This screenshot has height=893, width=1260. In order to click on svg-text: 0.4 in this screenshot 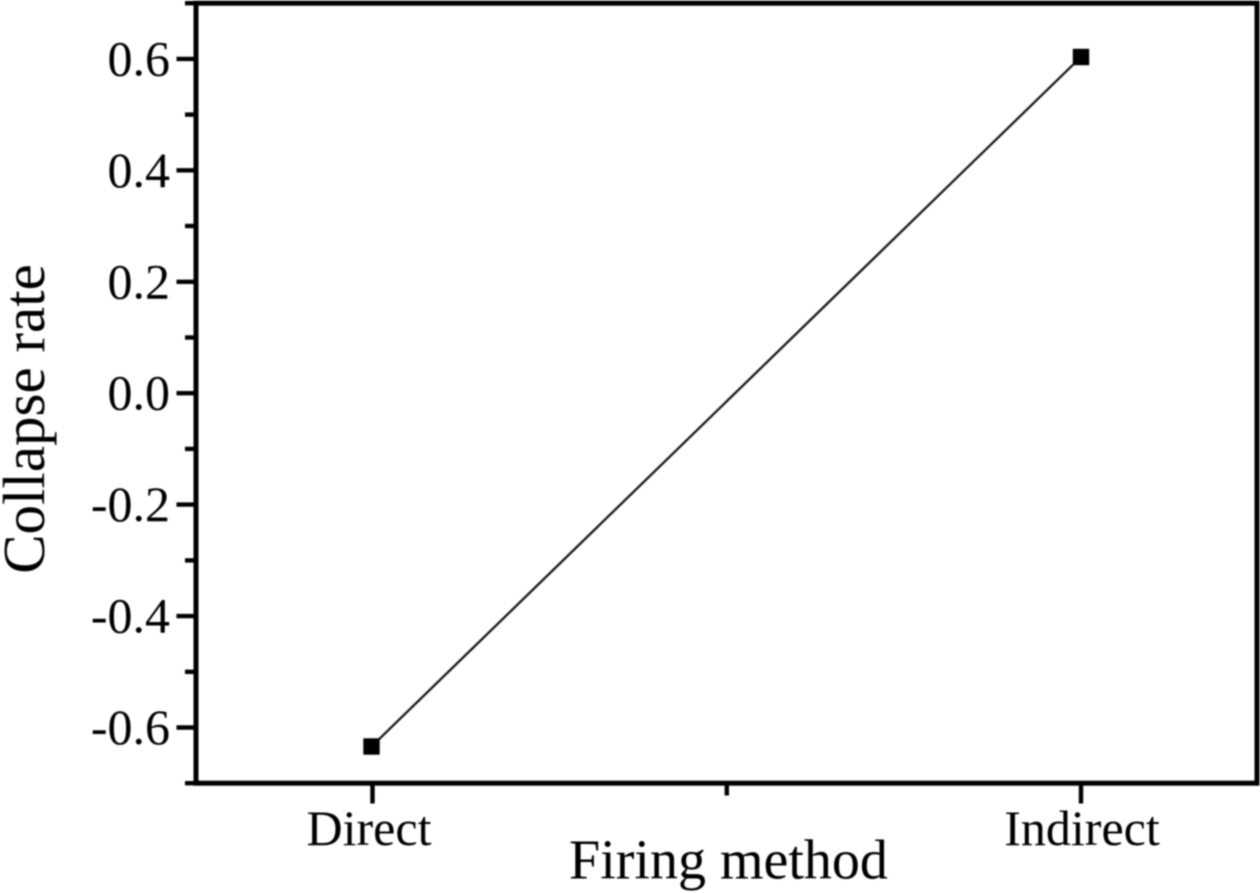, I will do `click(139, 170)`.